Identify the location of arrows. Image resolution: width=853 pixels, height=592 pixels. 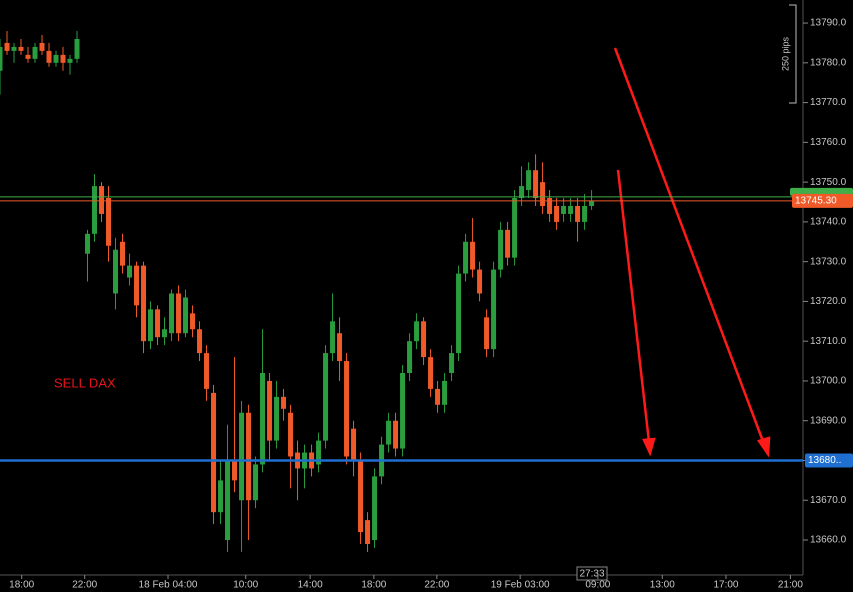
(692, 252).